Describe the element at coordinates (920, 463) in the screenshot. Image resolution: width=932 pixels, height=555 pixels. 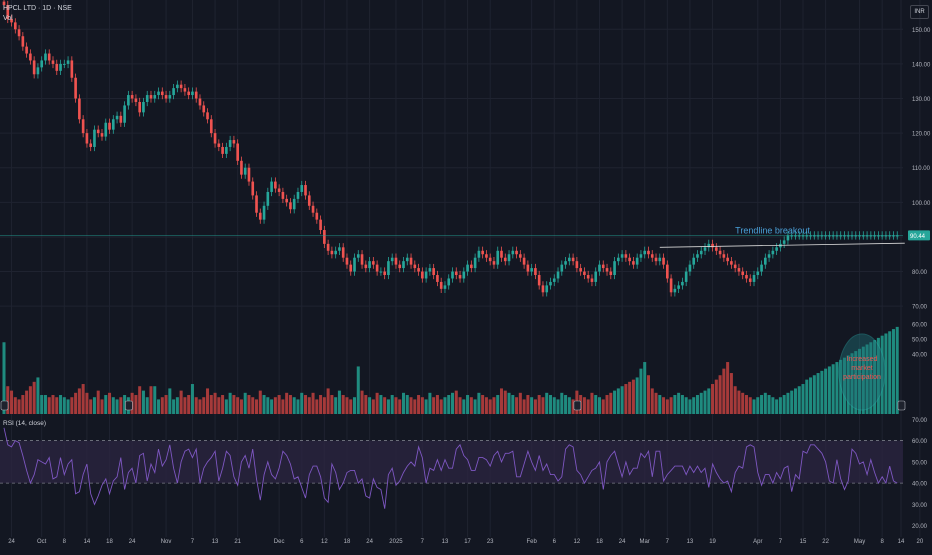
I see `rsi-tick-label: 50.00` at that location.